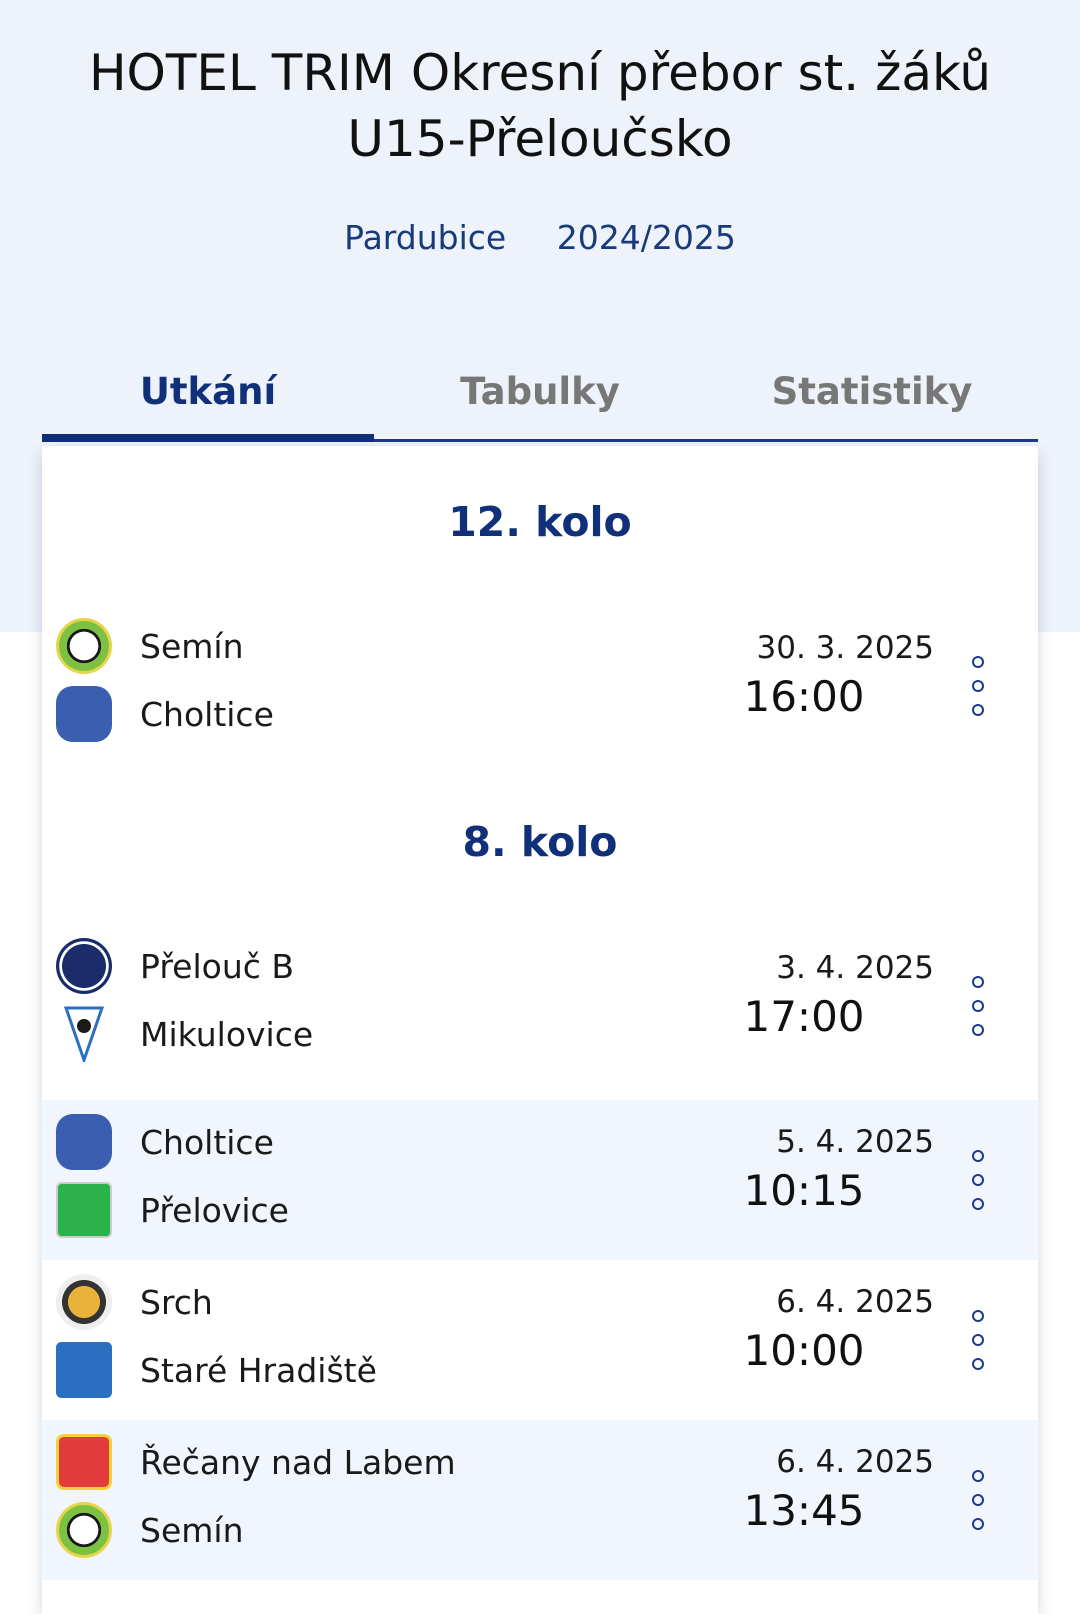  Describe the element at coordinates (804, 1510) in the screenshot. I see `match-time: 13:45` at that location.